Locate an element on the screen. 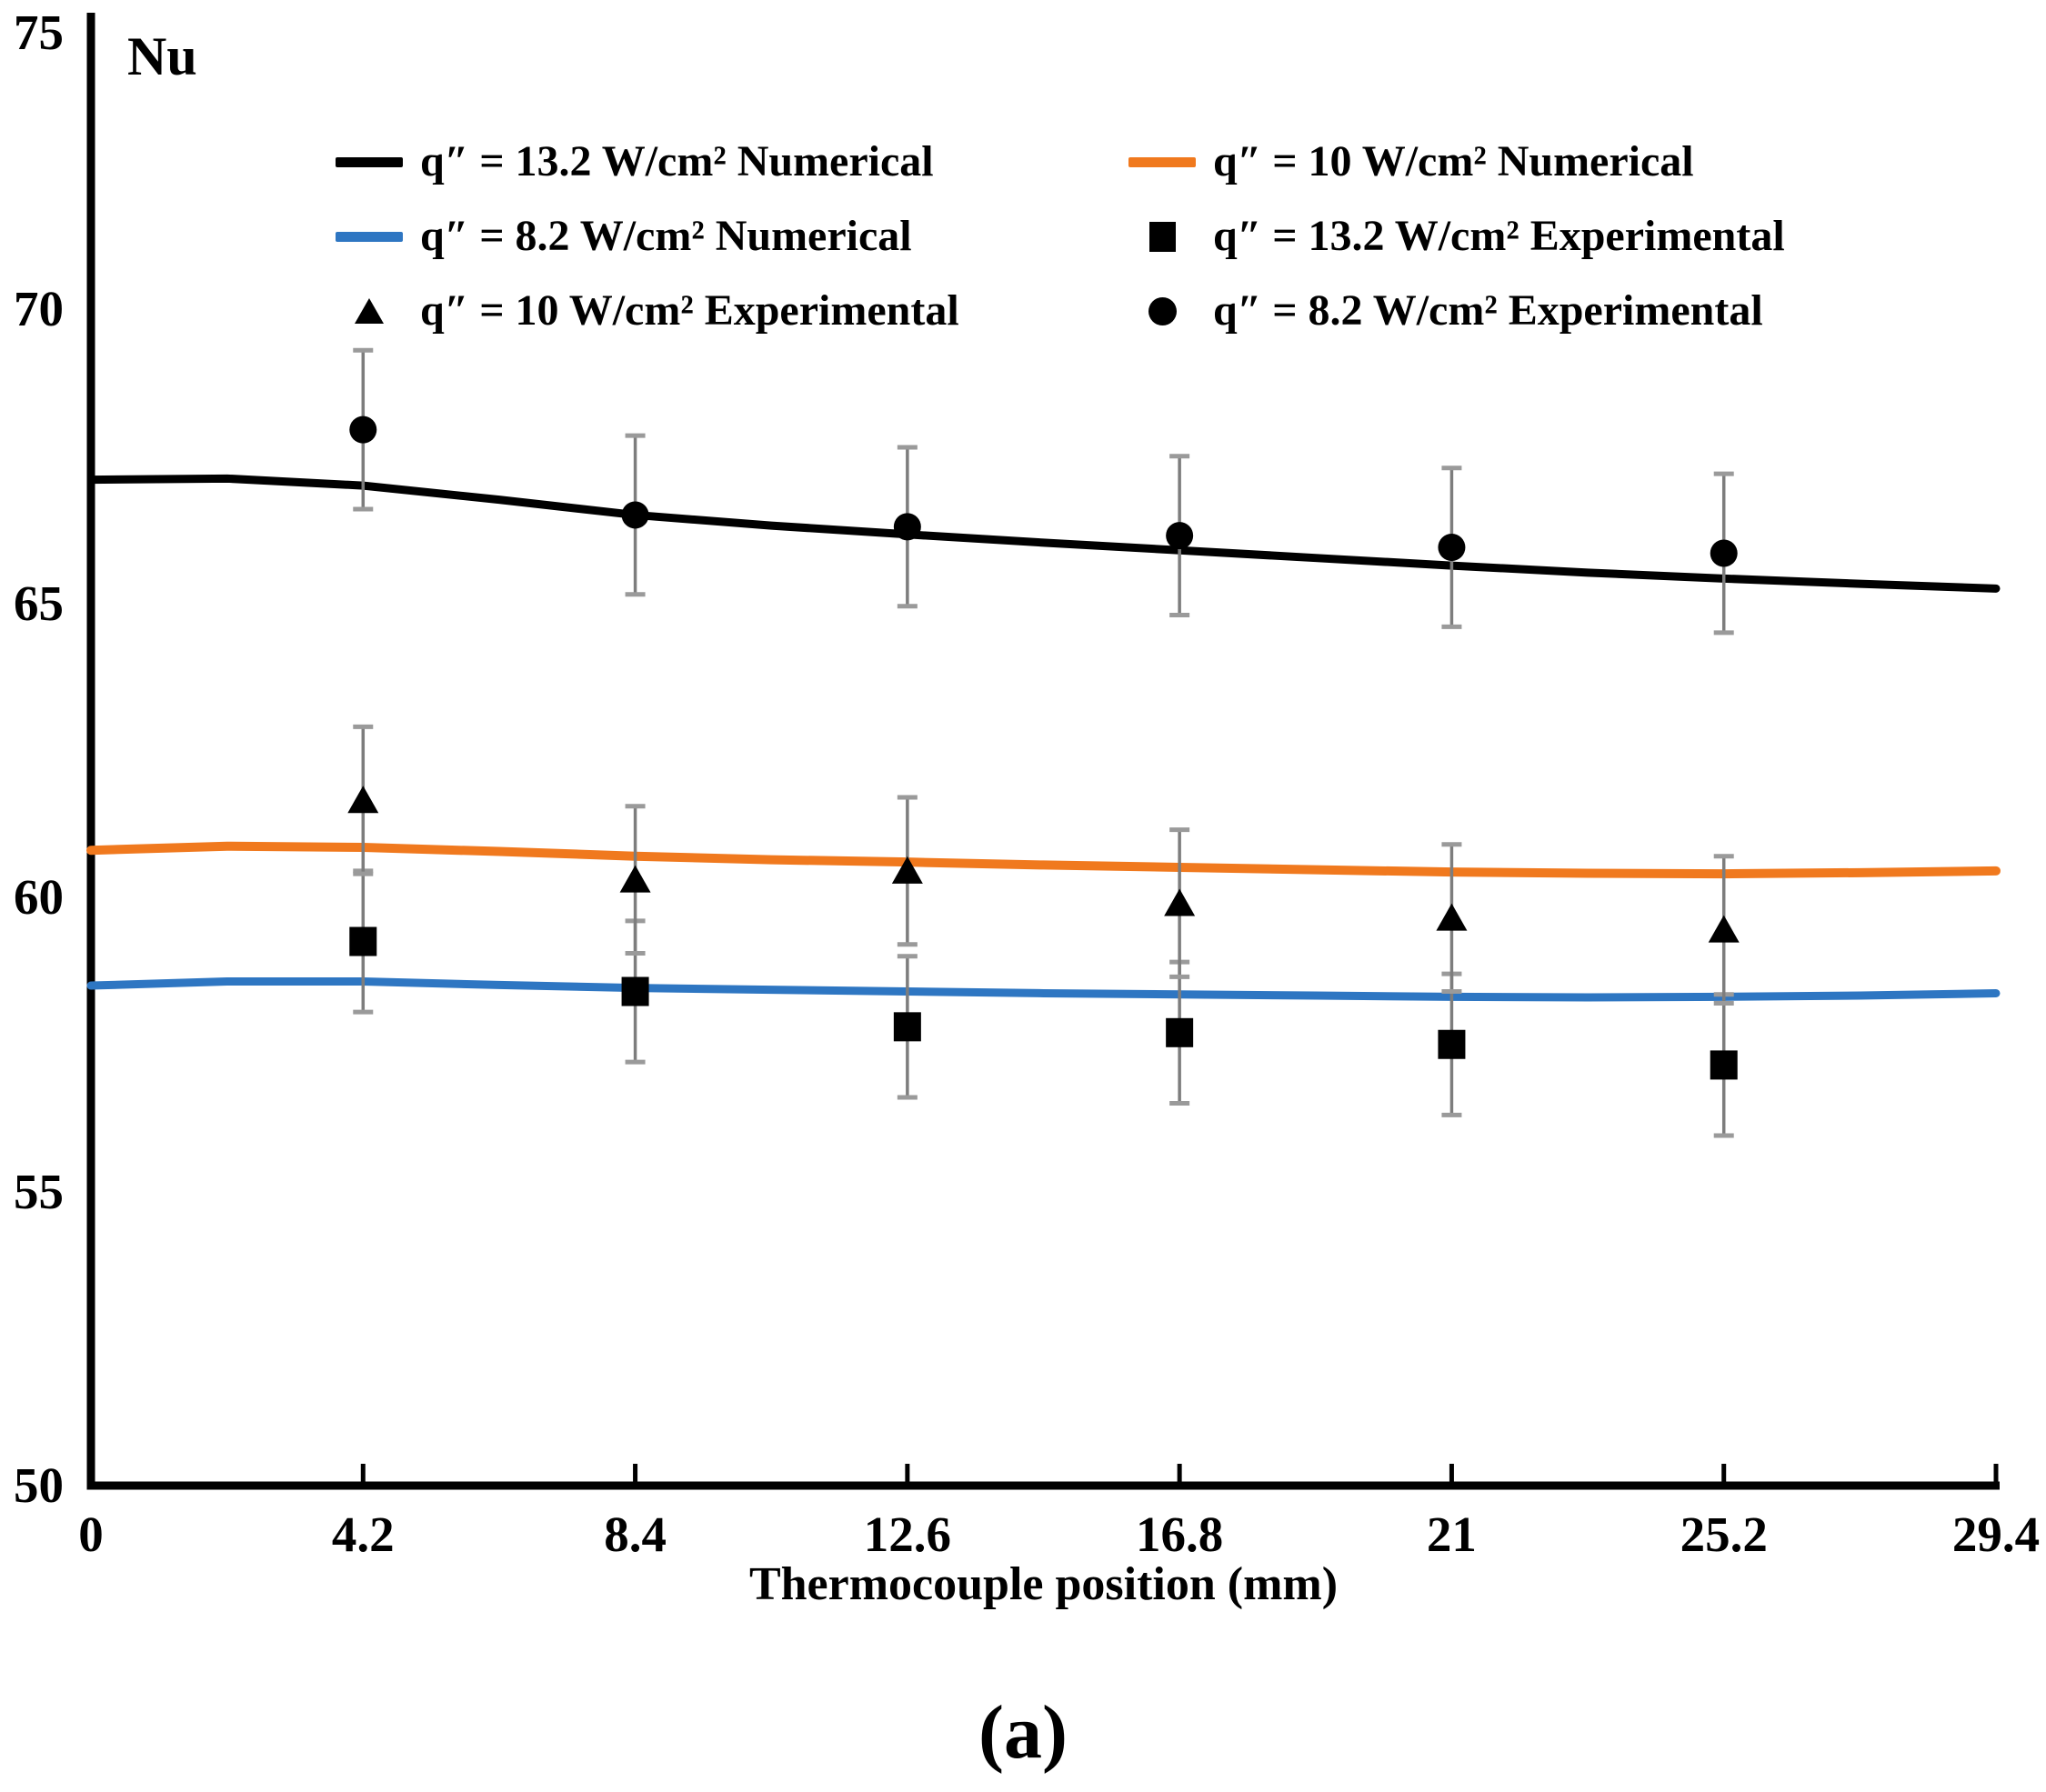 The height and width of the screenshot is (1792, 2046). x-tick-label: 25.2 is located at coordinates (1724, 1534).